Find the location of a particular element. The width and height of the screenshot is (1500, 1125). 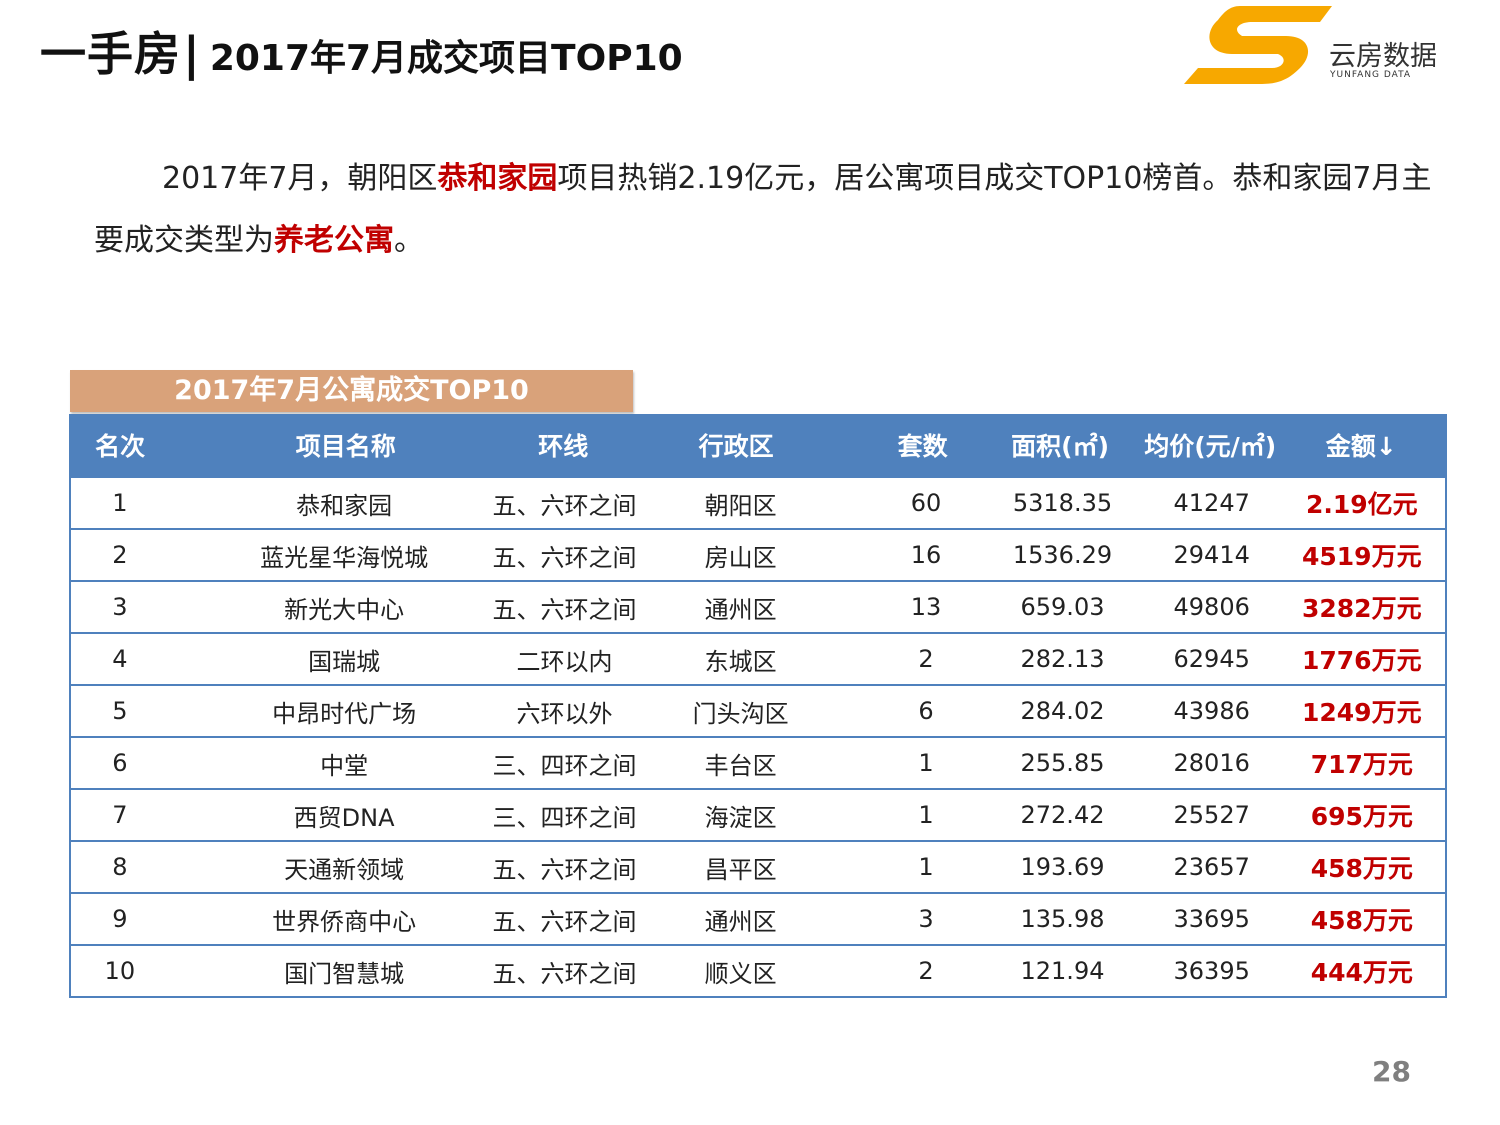

paragraph-text-3: 。 is located at coordinates (409, 240).